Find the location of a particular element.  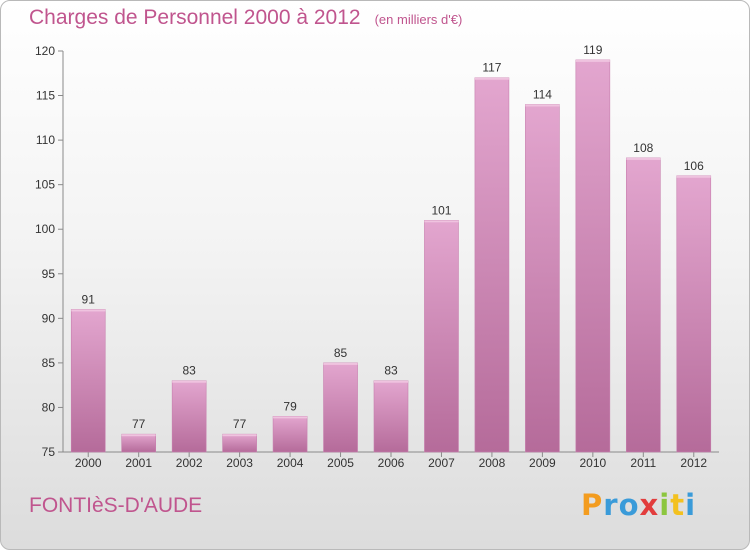

x-tick-label: 2010 is located at coordinates (592, 463).